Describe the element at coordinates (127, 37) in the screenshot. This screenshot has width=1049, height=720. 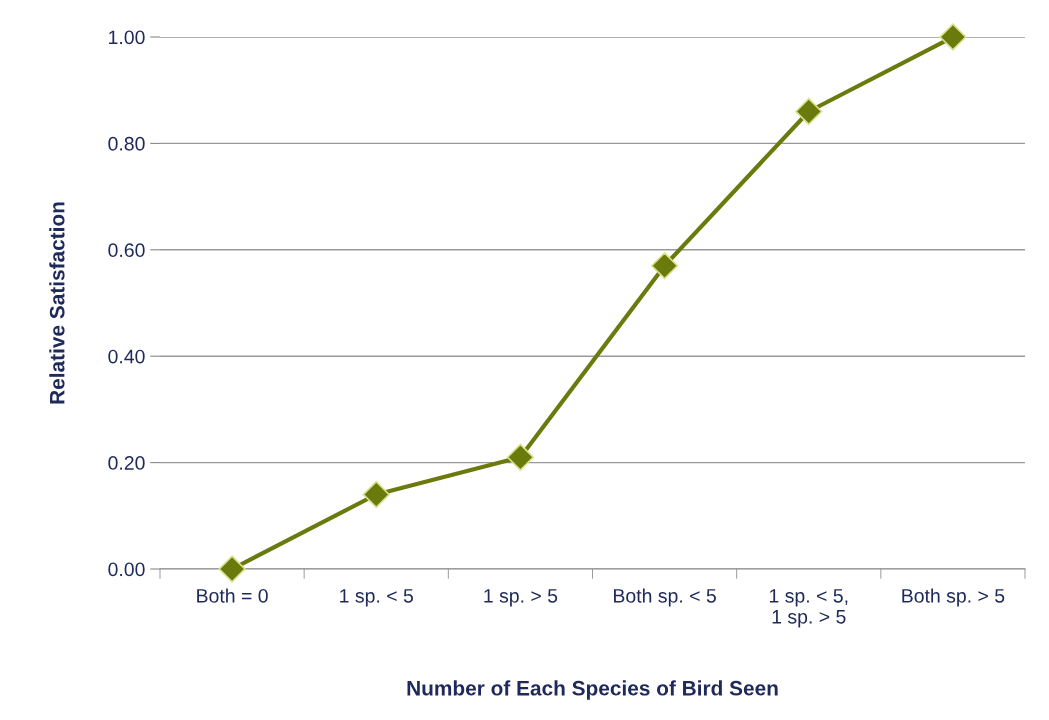
I see `y-tick-label: 1.00` at that location.